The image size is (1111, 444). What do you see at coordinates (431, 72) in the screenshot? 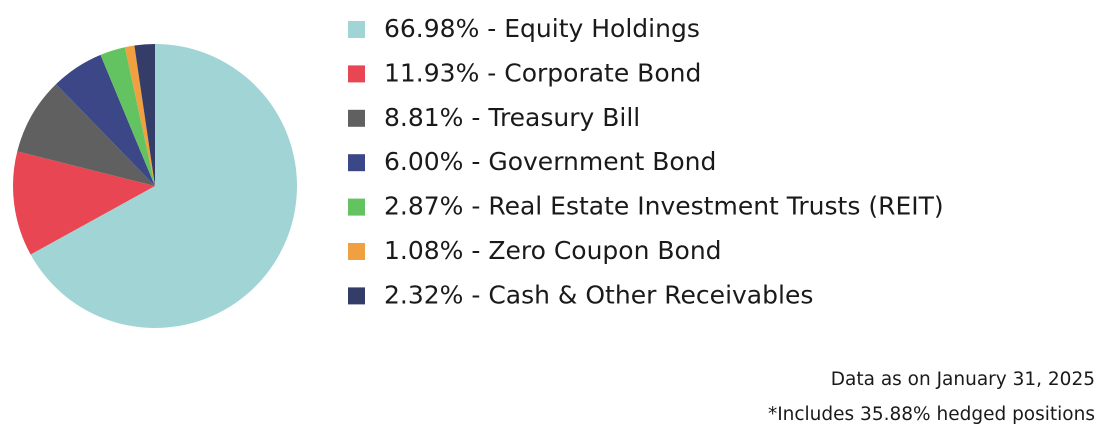
I see `legend-value: 11.93%` at bounding box center [431, 72].